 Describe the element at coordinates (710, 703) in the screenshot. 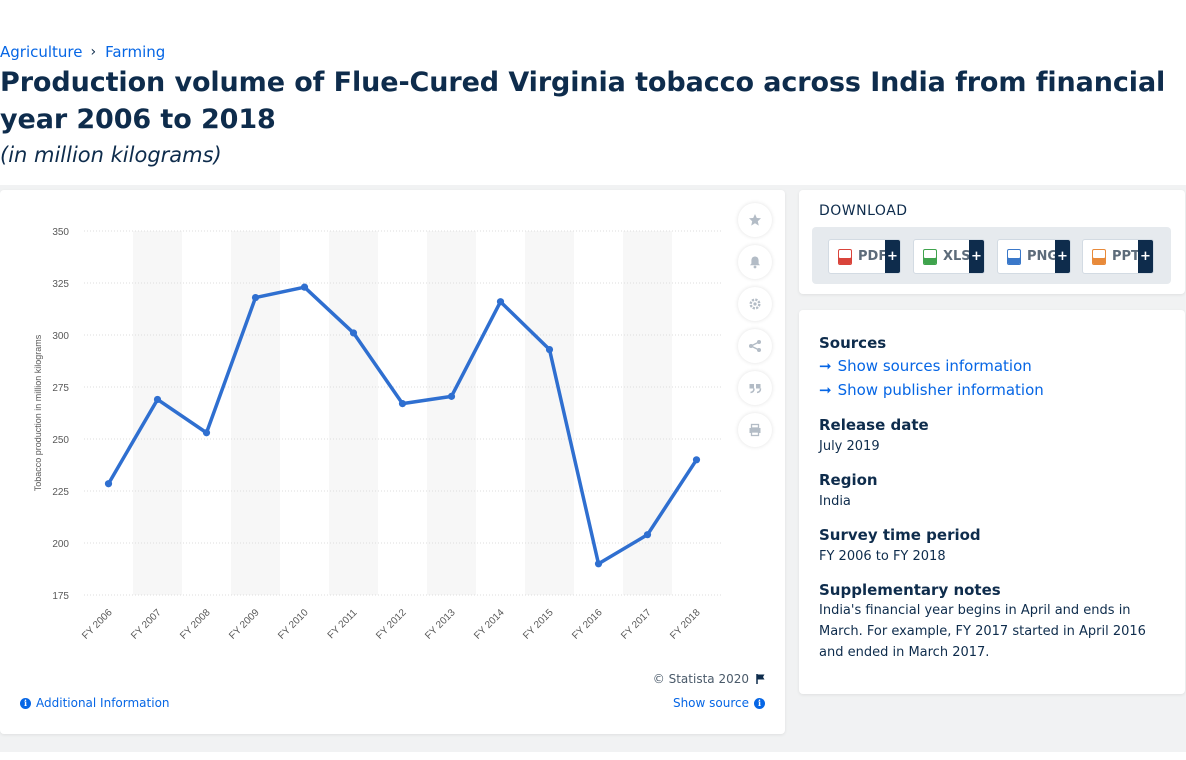

I see `show-source-label: Show source` at that location.